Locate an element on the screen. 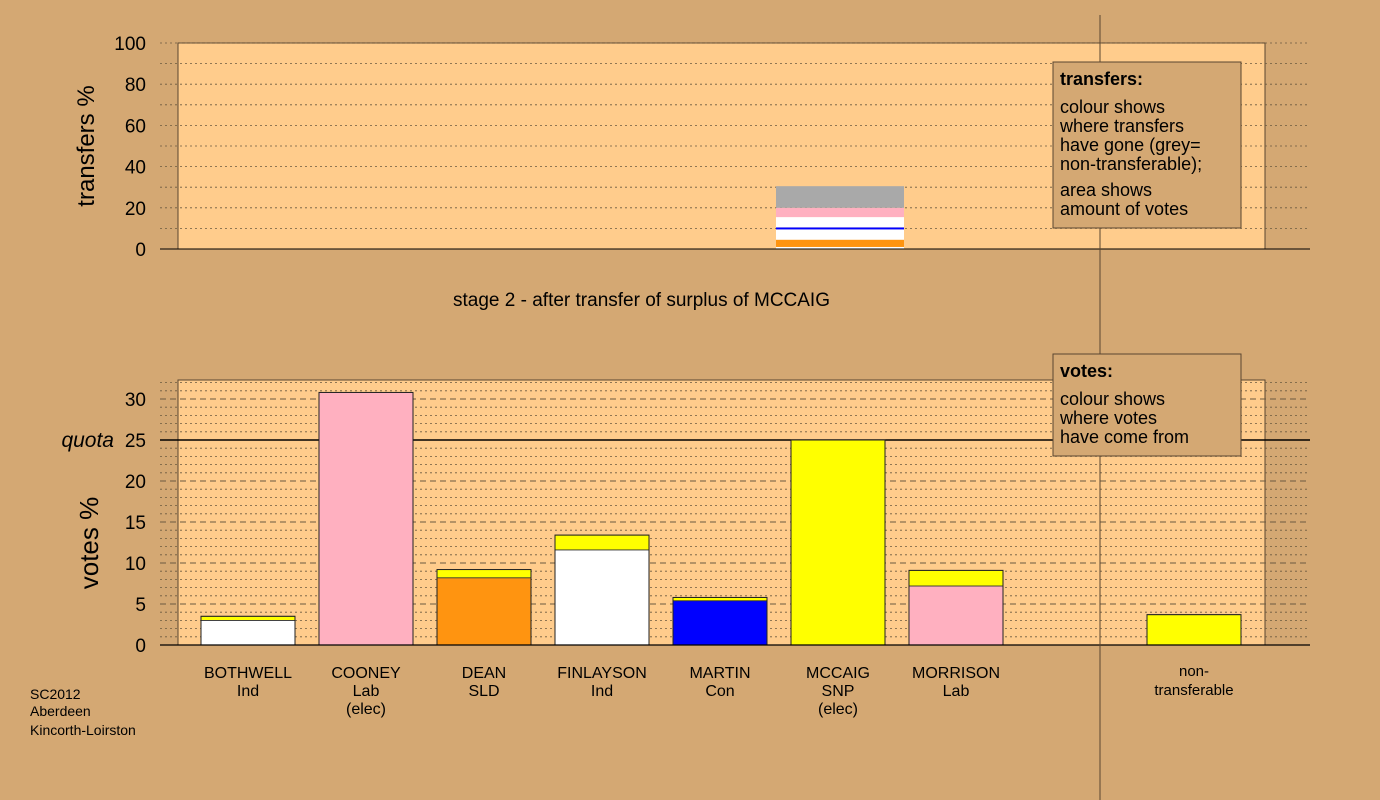 The height and width of the screenshot is (800, 1380). footer-line: Aberdeen is located at coordinates (60, 711).